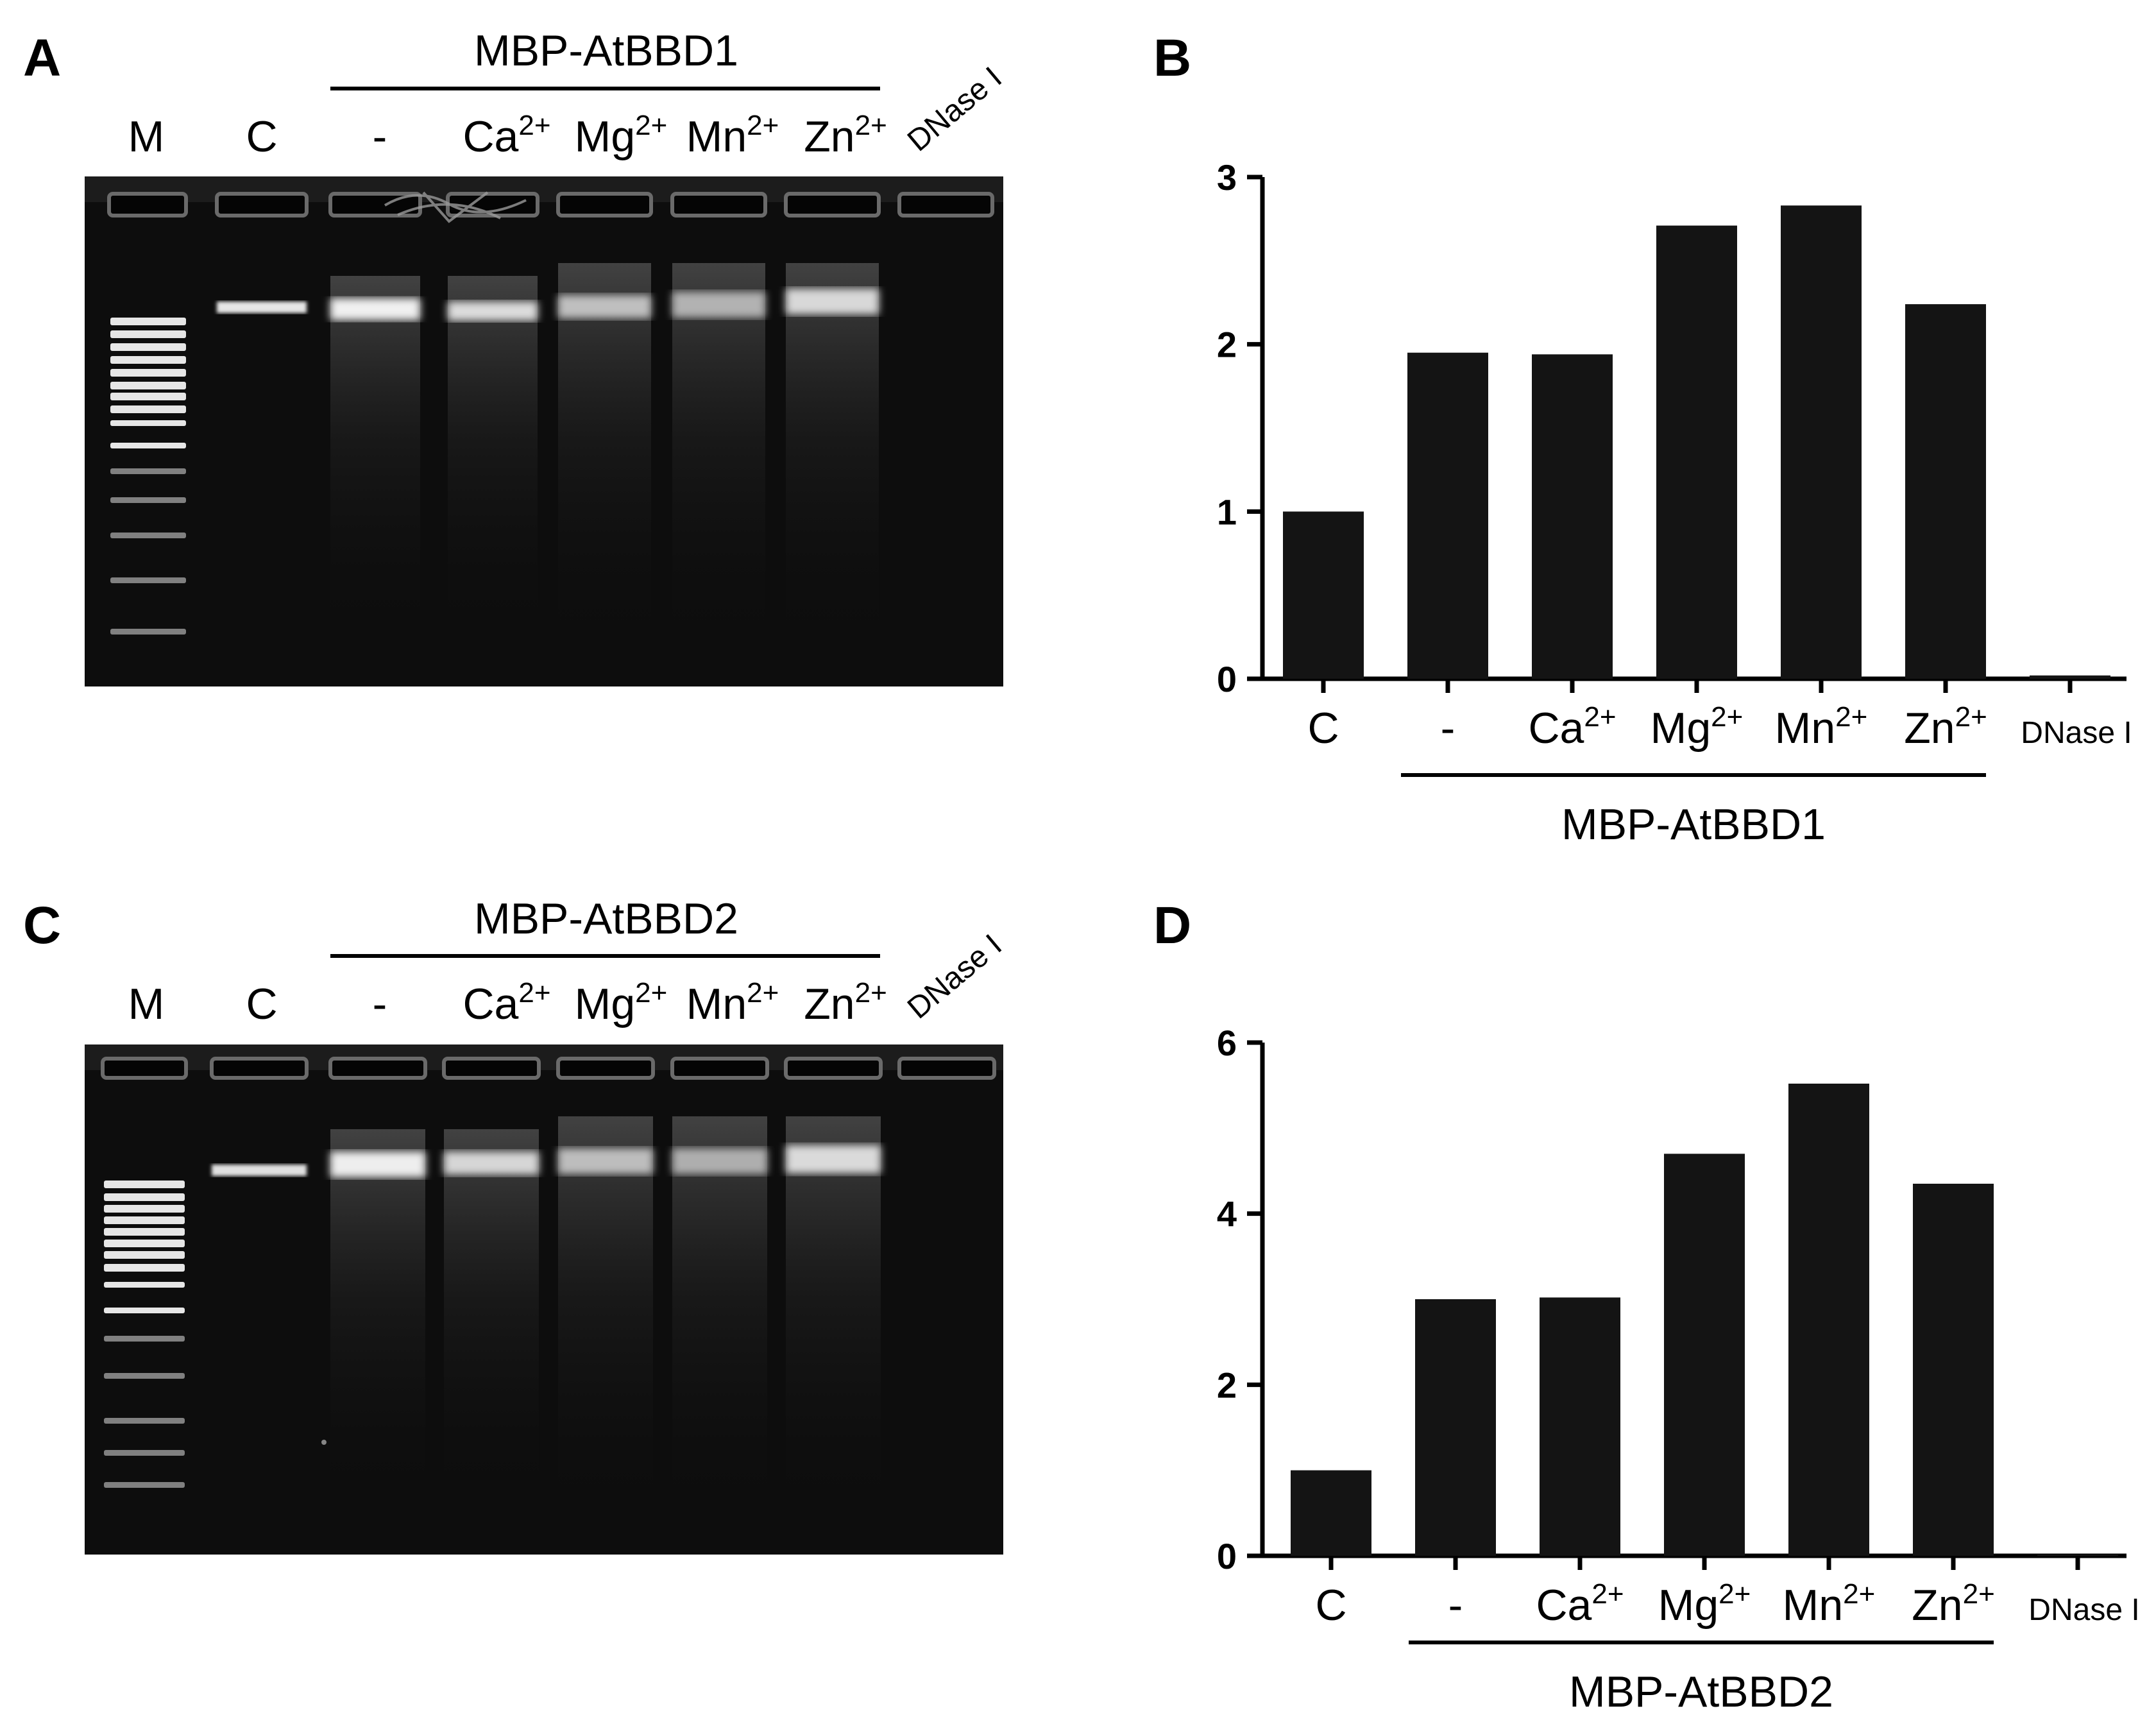 The height and width of the screenshot is (1722, 2156). Describe the element at coordinates (1694, 824) in the screenshot. I see `x-bracket-label: MBP-AtBBD1` at that location.